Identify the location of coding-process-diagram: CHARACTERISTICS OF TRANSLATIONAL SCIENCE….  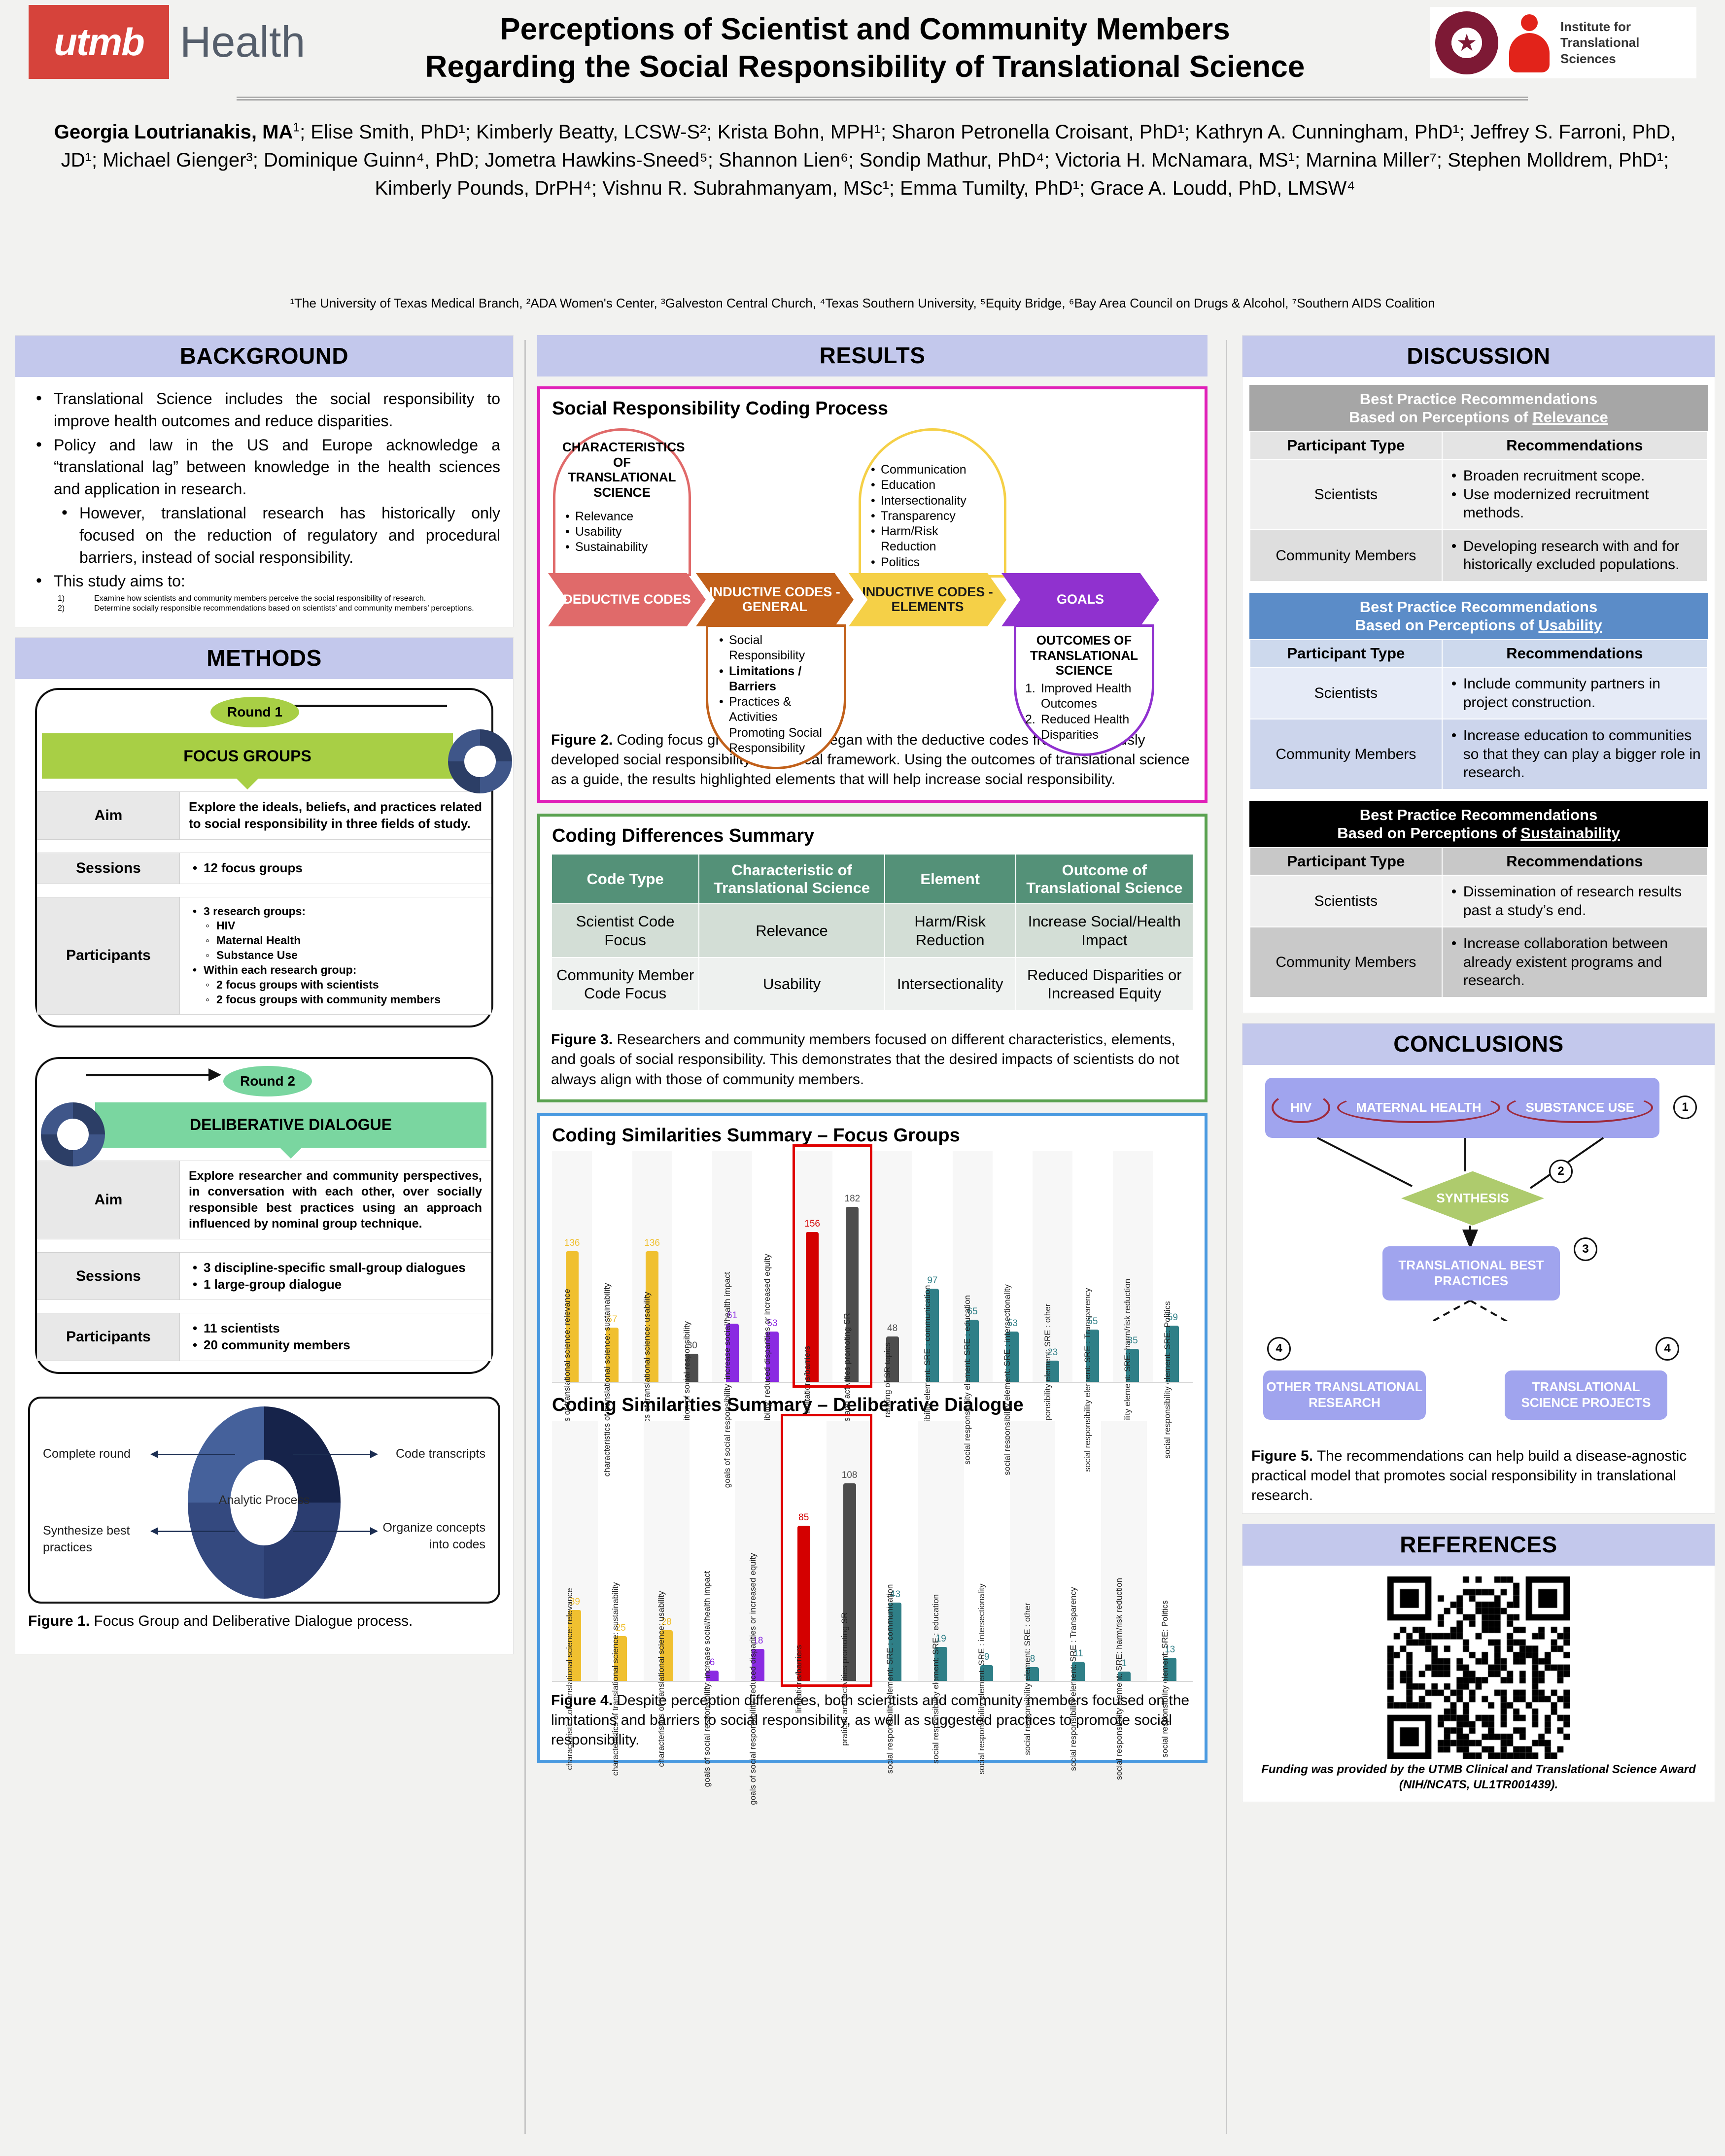
(873, 597).